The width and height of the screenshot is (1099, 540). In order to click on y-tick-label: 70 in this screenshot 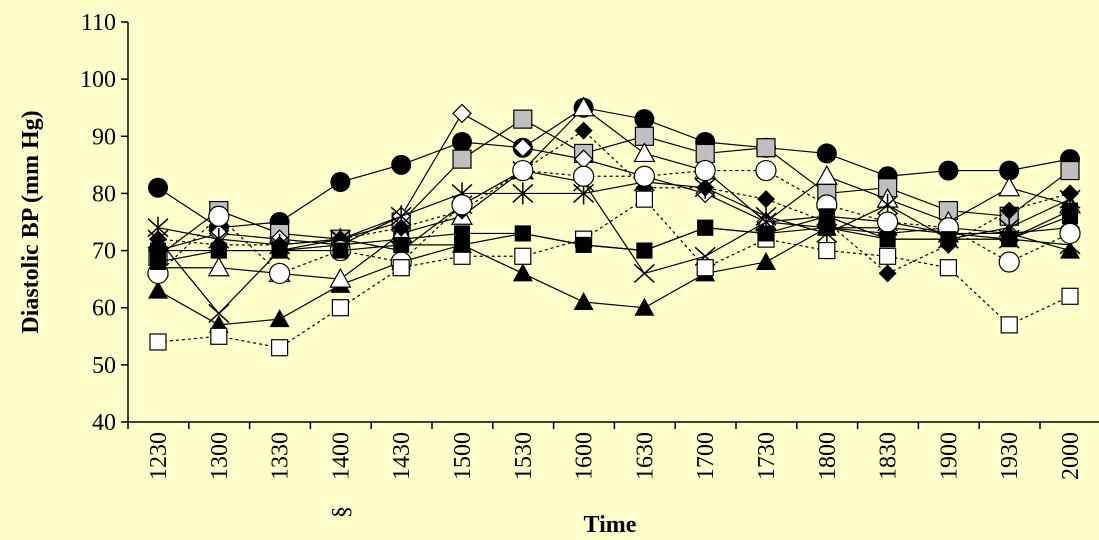, I will do `click(104, 252)`.